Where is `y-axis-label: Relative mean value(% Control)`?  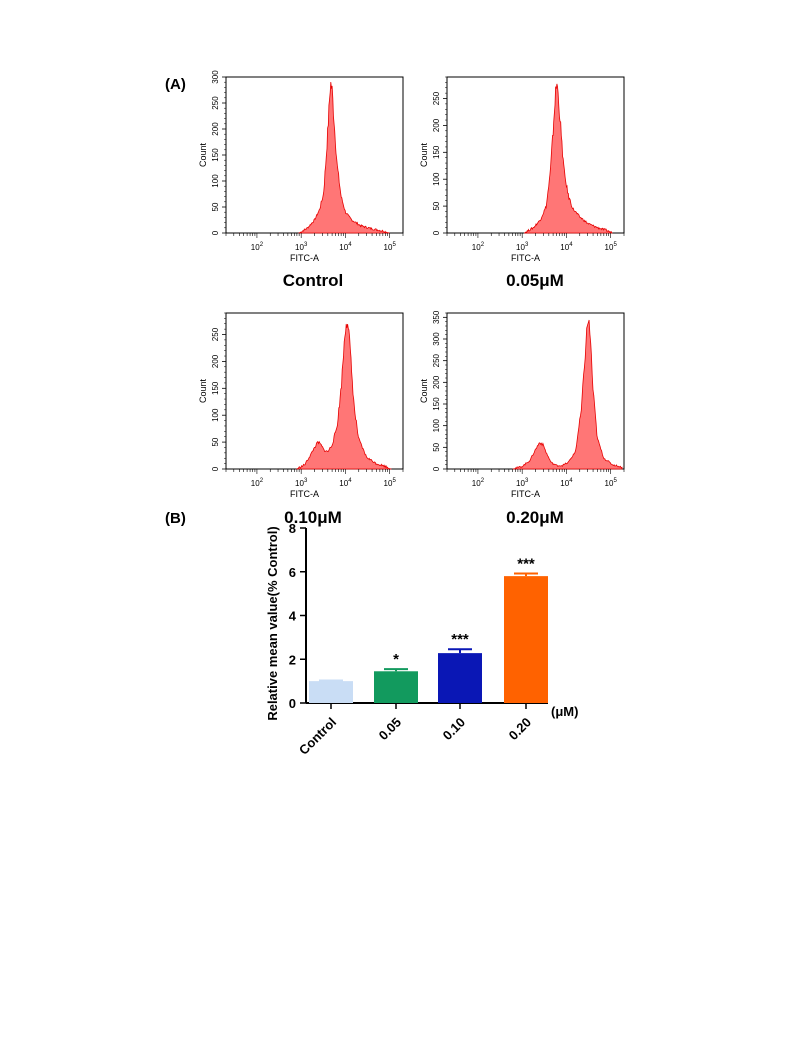 y-axis-label: Relative mean value(% Control) is located at coordinates (272, 623).